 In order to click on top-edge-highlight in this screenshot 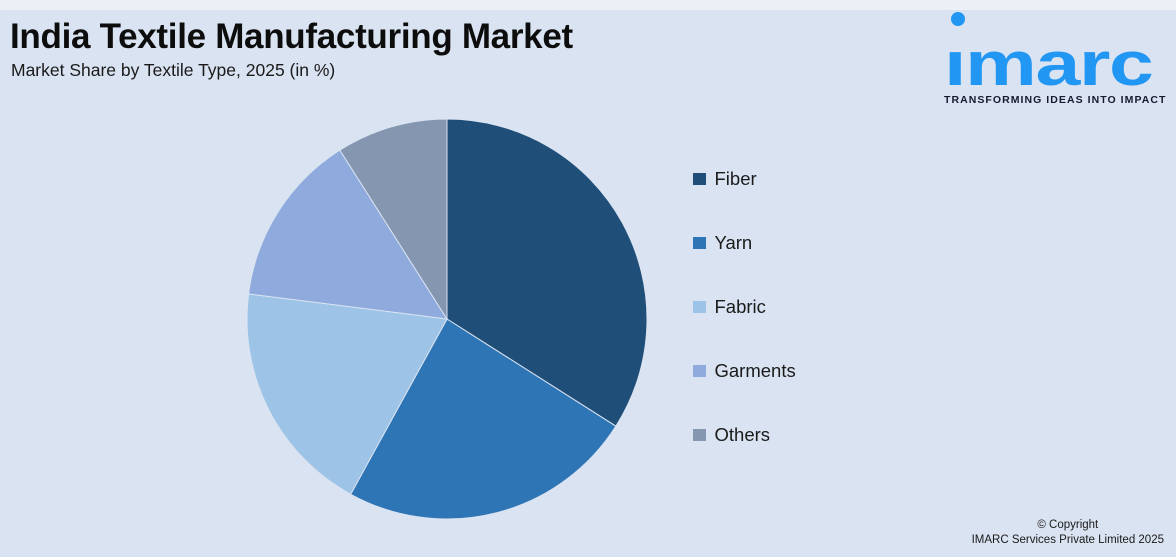, I will do `click(588, 5)`.